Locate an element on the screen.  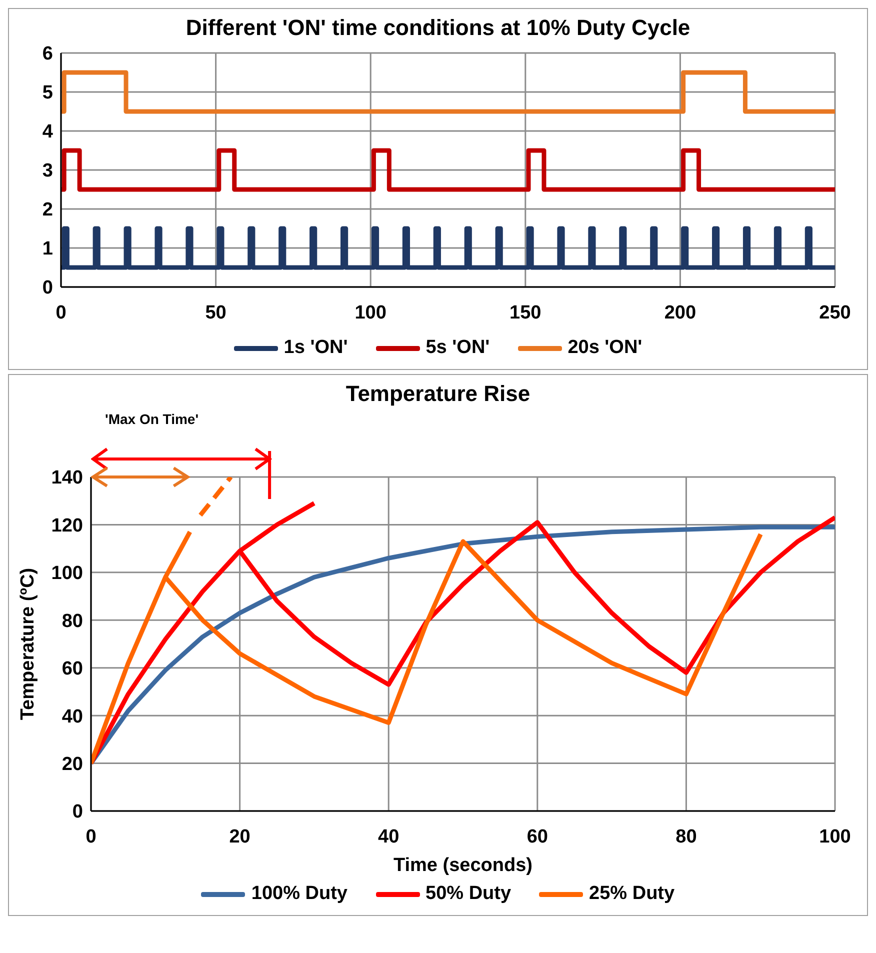
x-tick-label: 200 is located at coordinates (680, 313).